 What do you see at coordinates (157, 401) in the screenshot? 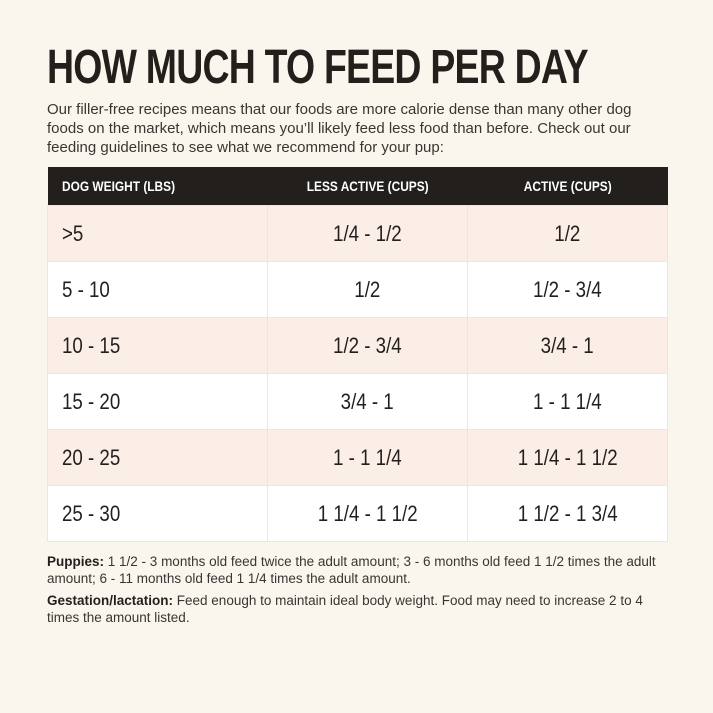
I see `table-cell: 15 - 20` at bounding box center [157, 401].